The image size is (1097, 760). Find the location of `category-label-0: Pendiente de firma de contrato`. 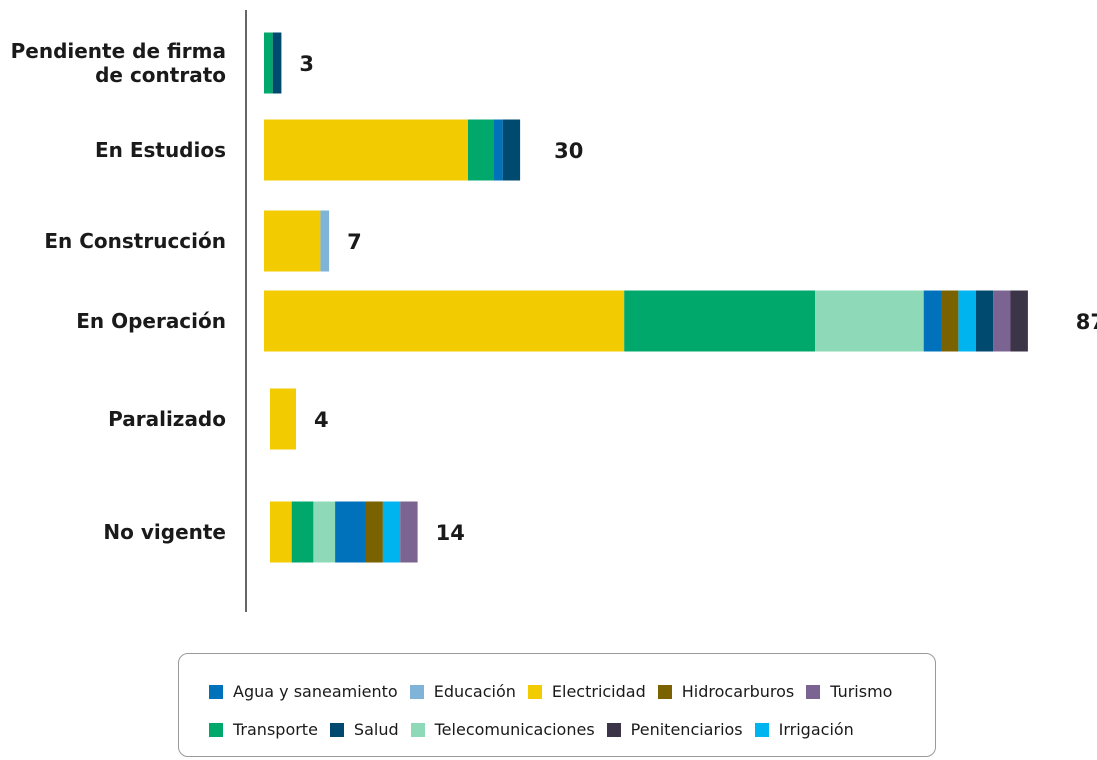

category-label-0: Pendiente de firma de contrato is located at coordinates (118, 63).